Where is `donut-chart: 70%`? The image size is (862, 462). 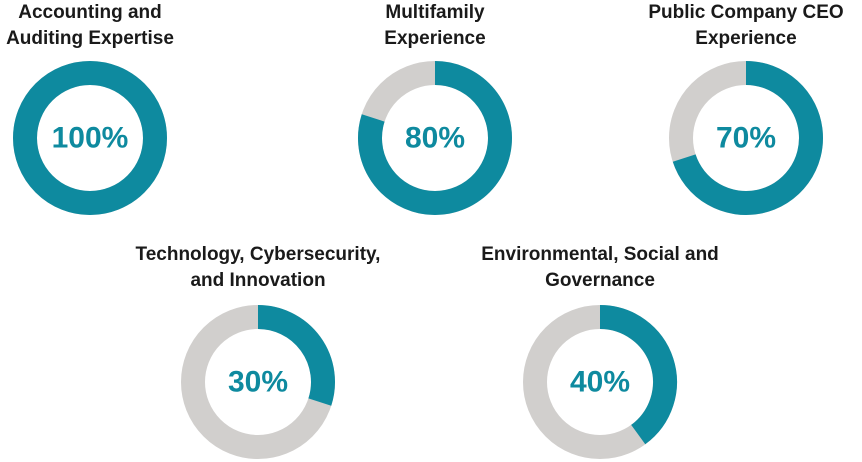 donut-chart: 70% is located at coordinates (746, 138).